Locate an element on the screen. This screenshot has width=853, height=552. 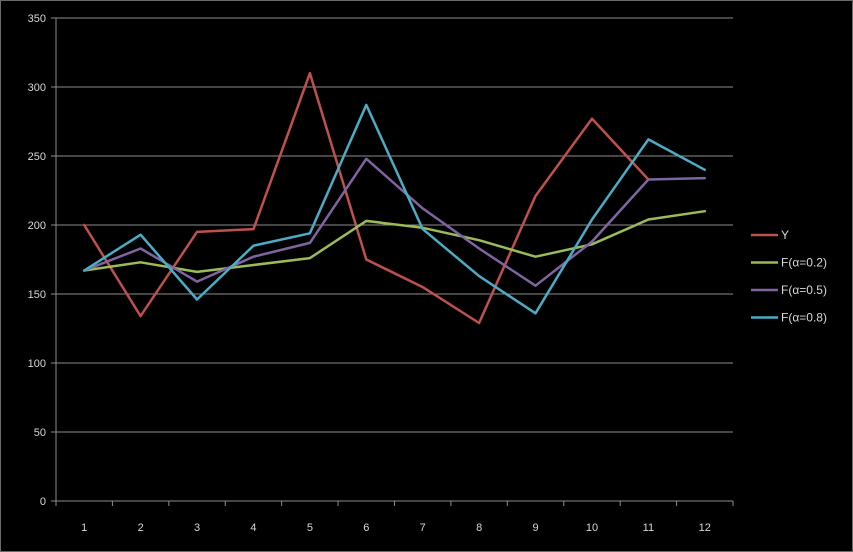
y-tick-label: 300 is located at coordinates (37, 88).